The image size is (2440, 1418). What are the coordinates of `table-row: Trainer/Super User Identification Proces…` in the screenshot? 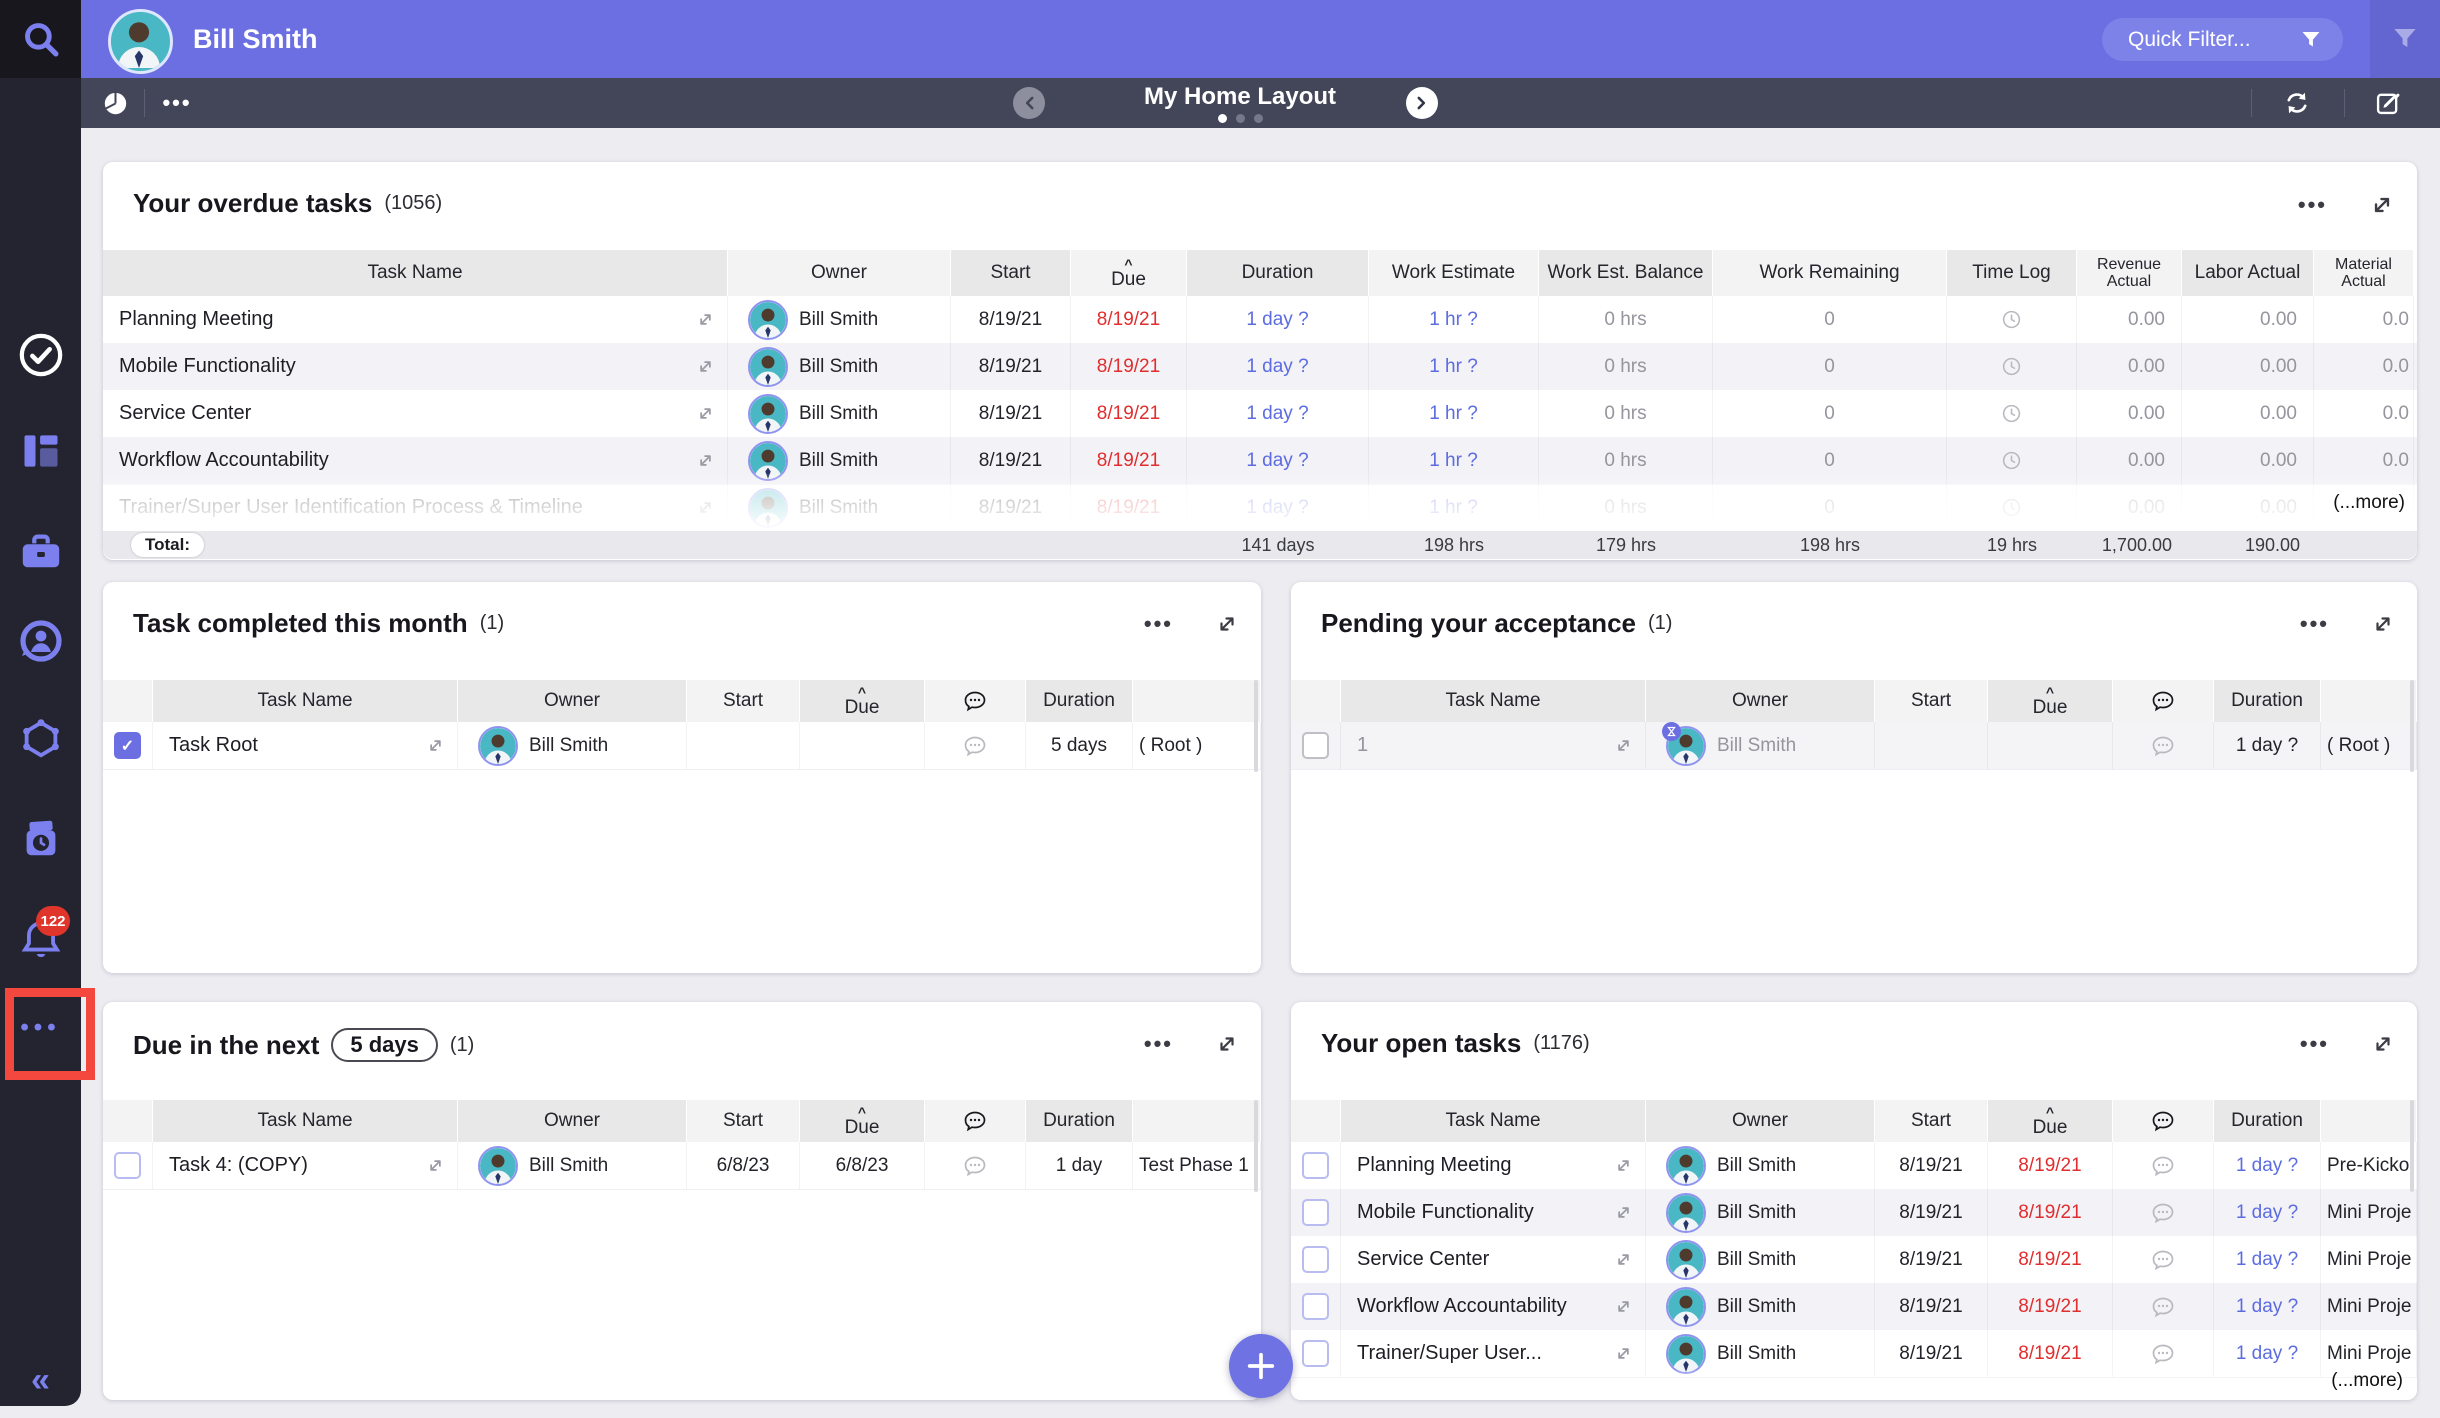 It's located at (1260, 508).